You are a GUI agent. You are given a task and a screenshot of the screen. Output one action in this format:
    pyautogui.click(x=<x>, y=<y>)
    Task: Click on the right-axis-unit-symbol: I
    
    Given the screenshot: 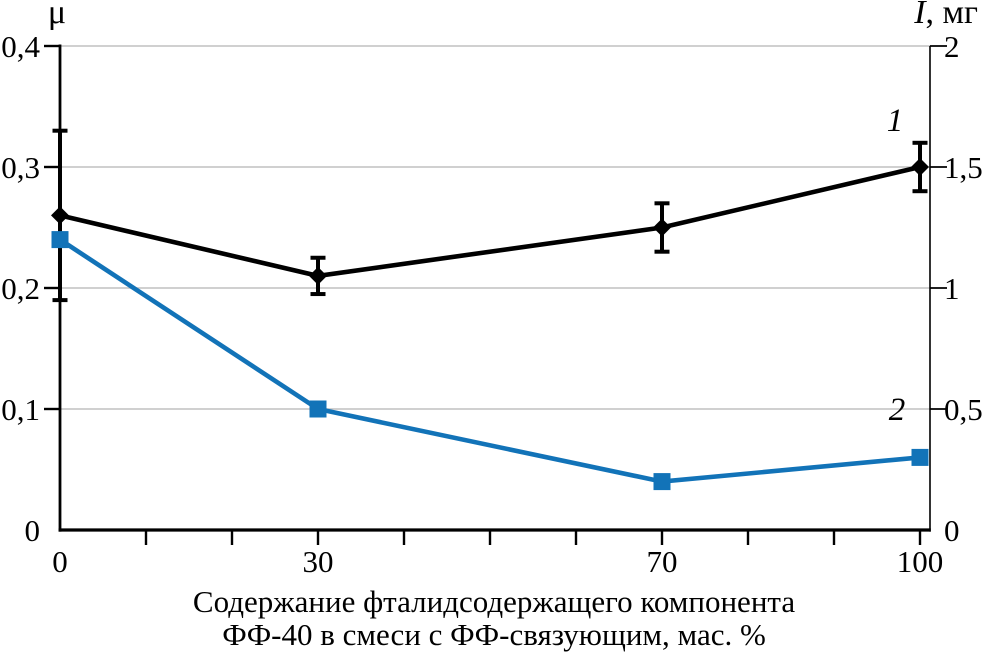 What is the action you would take?
    pyautogui.click(x=920, y=15)
    